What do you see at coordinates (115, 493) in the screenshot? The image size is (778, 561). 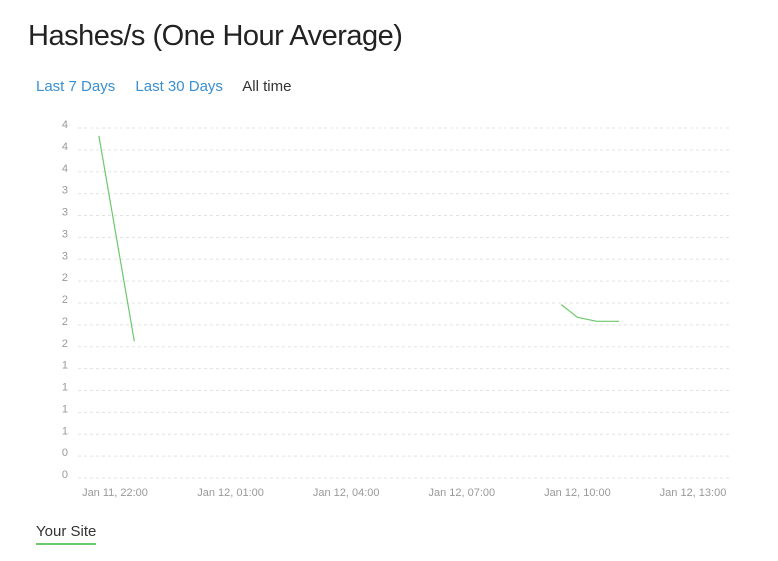 I see `x-tick-label: Jan 11, 22:00` at bounding box center [115, 493].